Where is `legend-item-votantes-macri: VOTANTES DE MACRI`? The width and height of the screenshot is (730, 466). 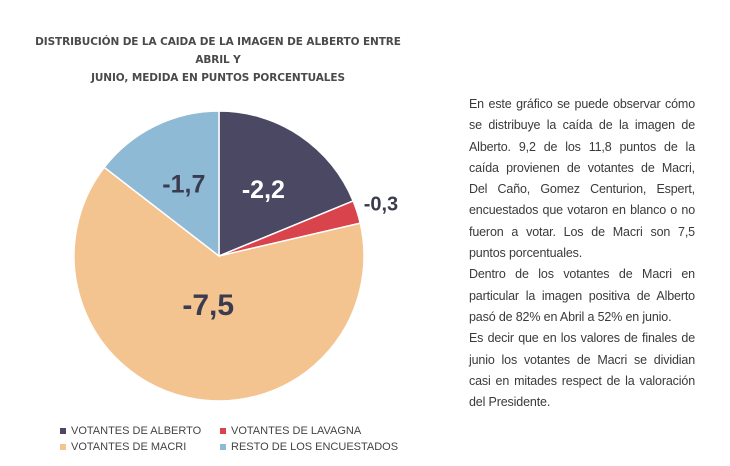 legend-item-votantes-macri: VOTANTES DE MACRI is located at coordinates (140, 447).